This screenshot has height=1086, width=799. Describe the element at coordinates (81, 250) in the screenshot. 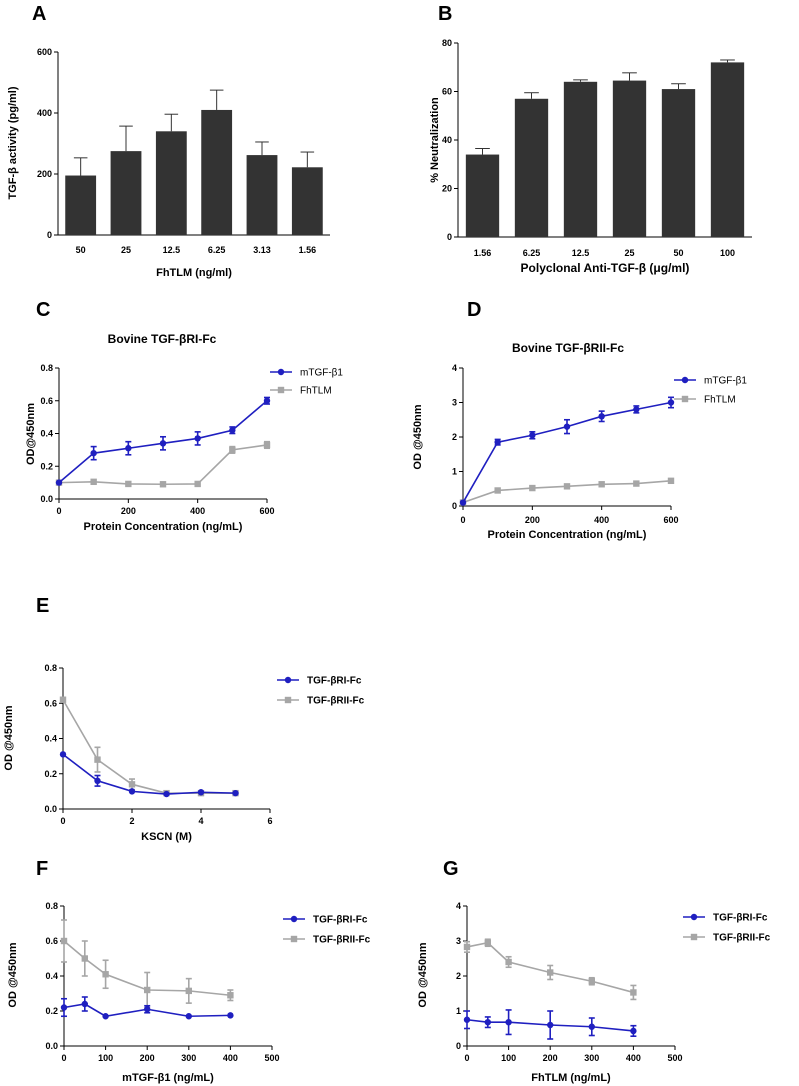

I see `x-tick-label: 50` at that location.